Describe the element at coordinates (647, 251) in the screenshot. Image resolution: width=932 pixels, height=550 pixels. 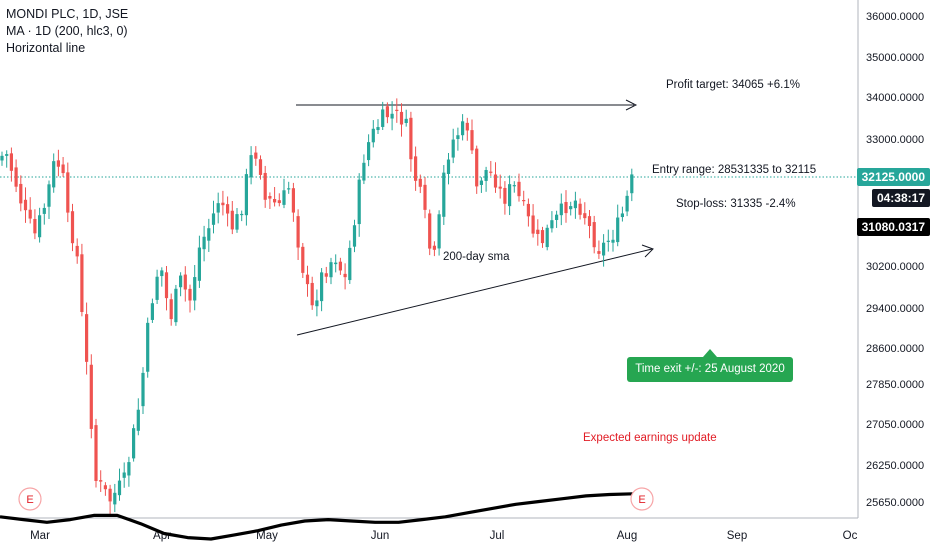
I see `trend-line-arrow` at that location.